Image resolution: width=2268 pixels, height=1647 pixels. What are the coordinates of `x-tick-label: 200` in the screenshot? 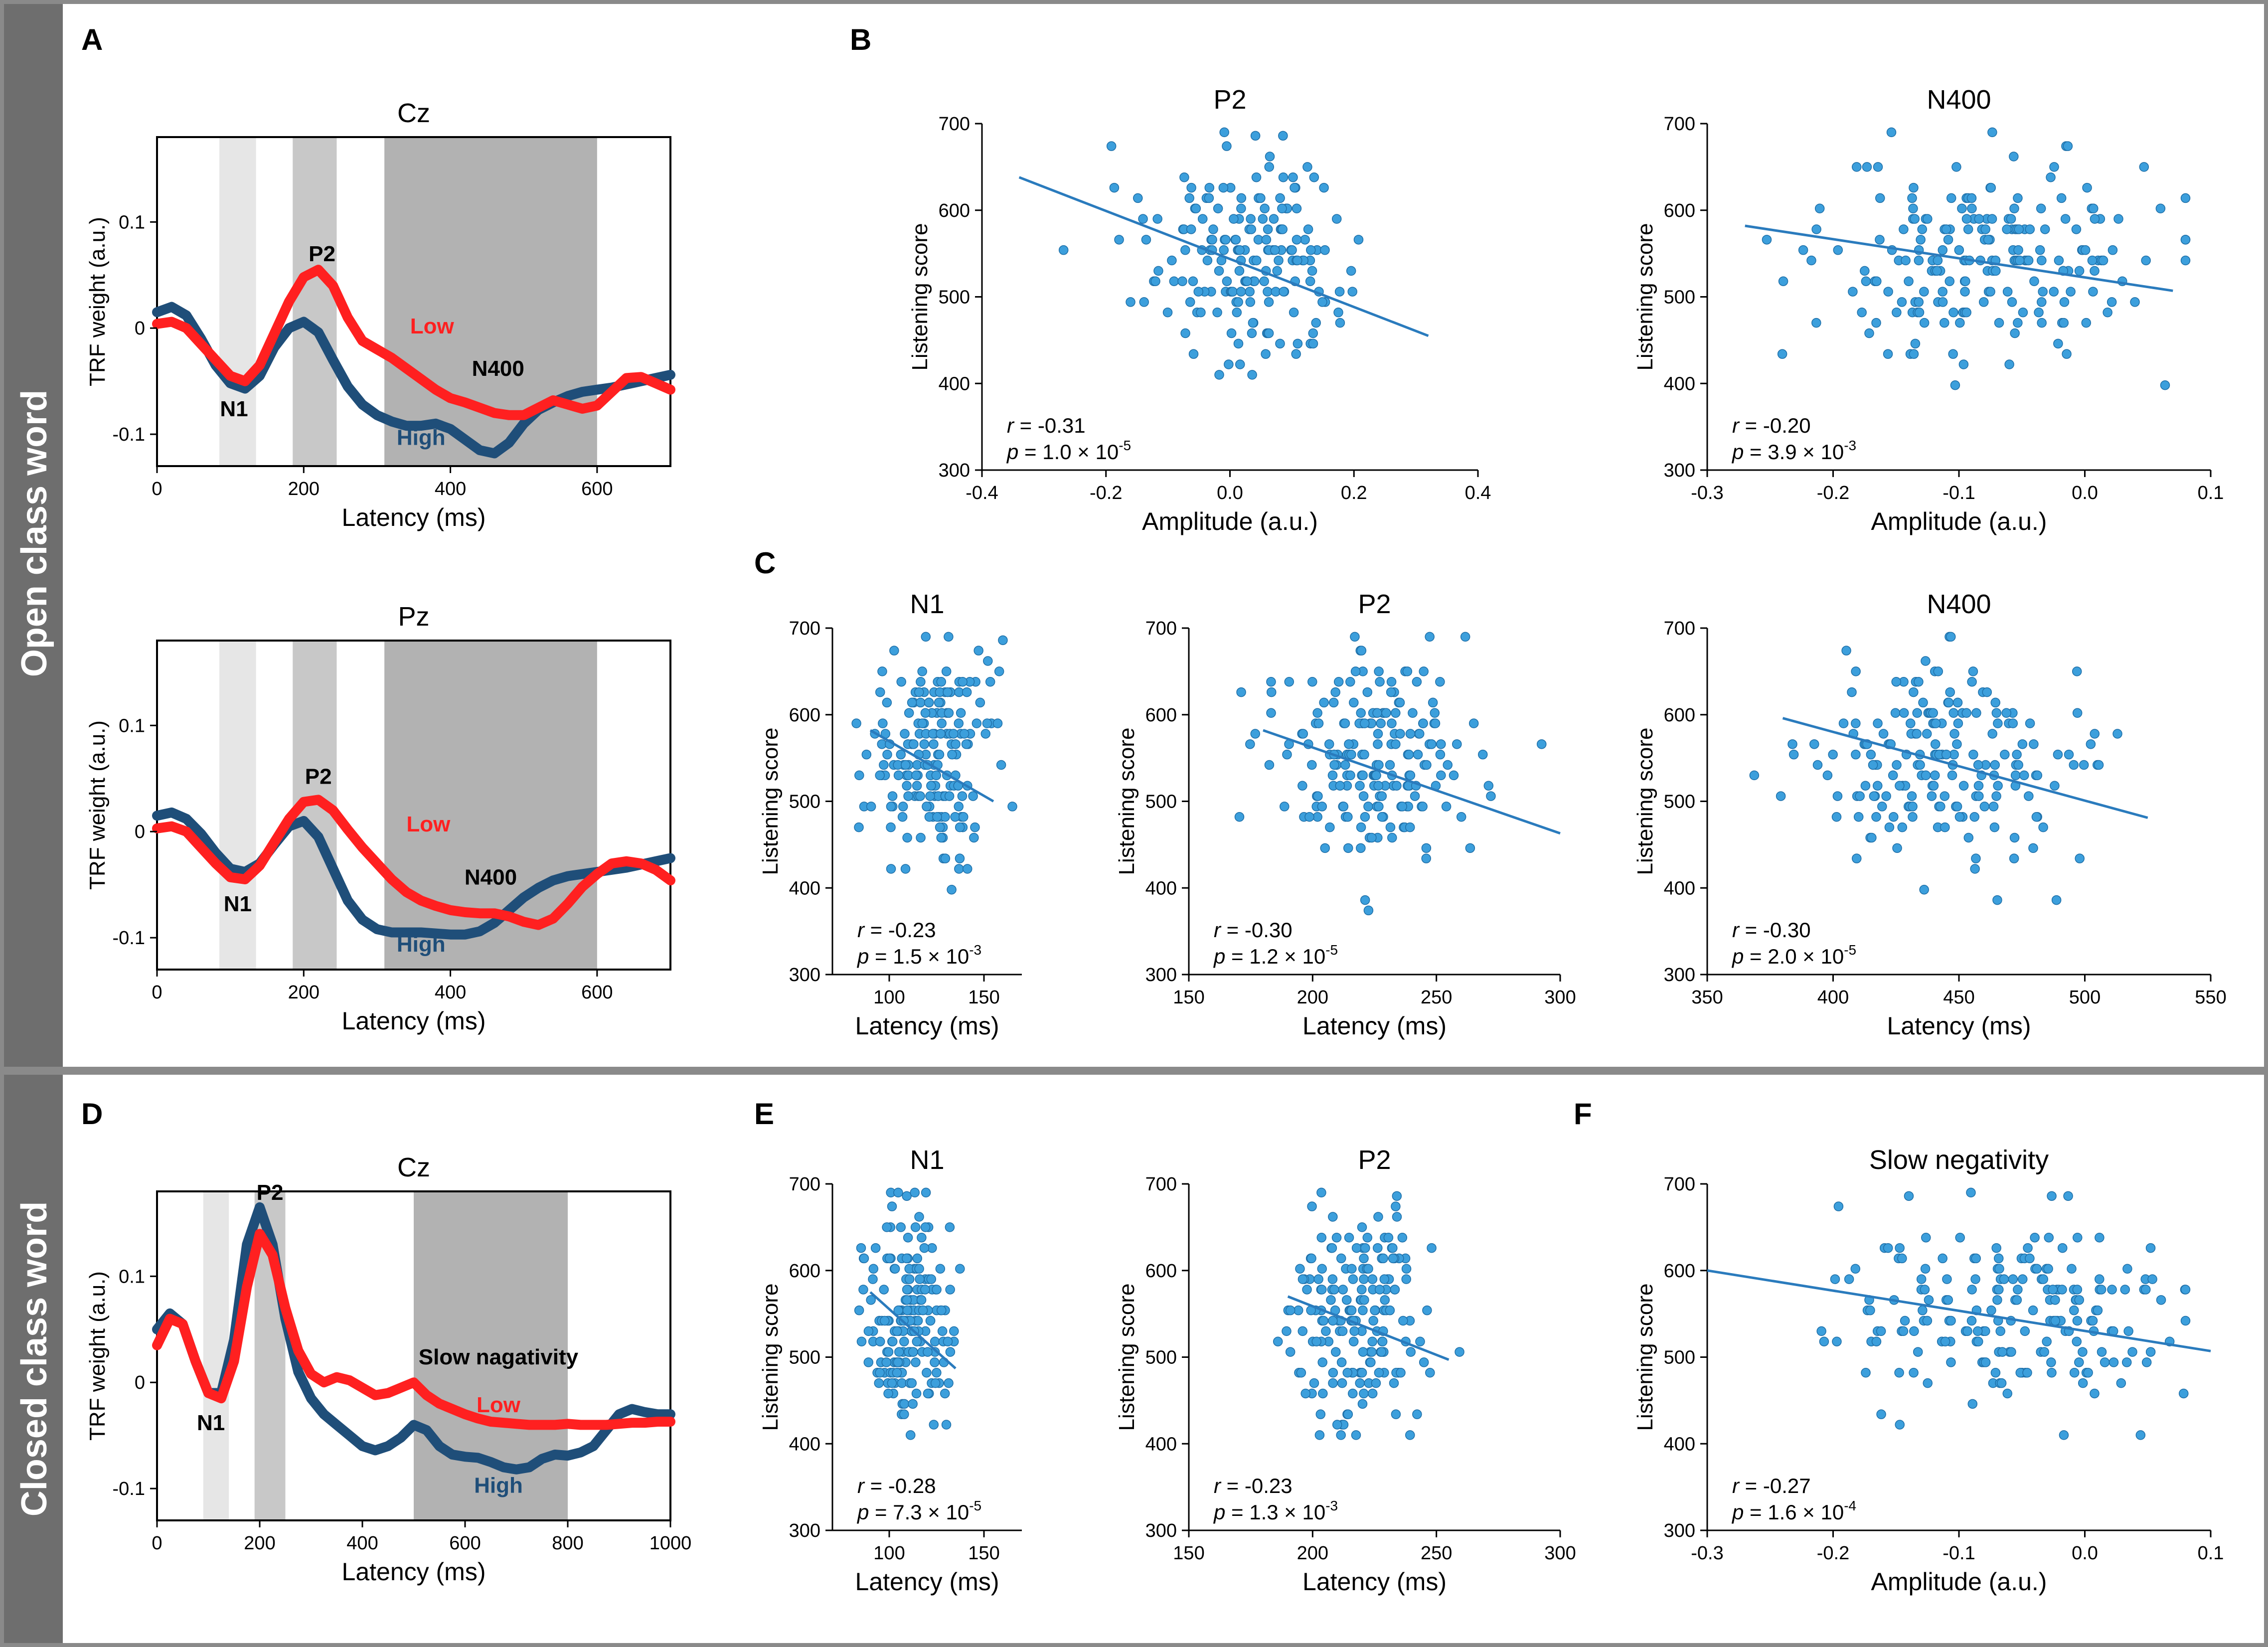 It's located at (304, 489).